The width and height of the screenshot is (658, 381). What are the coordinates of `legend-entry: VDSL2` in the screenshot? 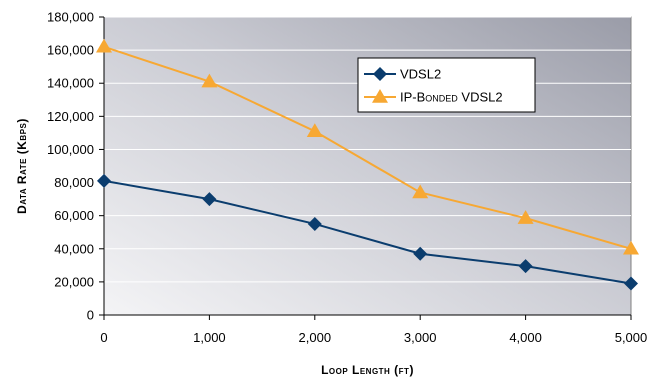 It's located at (402, 74).